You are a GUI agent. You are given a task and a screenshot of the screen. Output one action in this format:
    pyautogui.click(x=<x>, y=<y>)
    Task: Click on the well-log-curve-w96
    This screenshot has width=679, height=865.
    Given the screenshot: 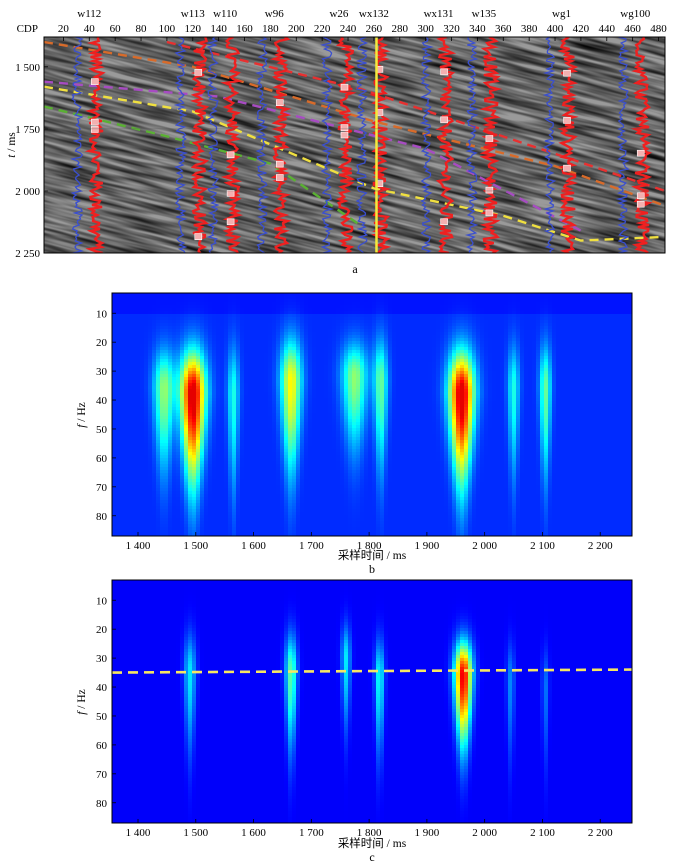 What is the action you would take?
    pyautogui.click(x=280, y=145)
    